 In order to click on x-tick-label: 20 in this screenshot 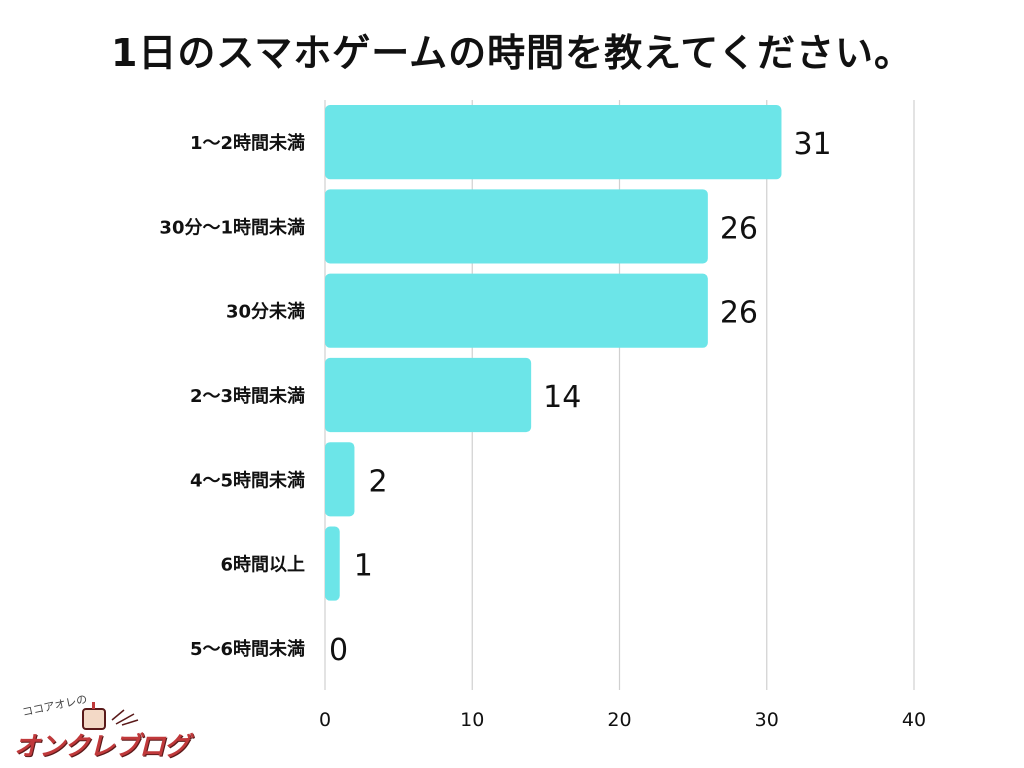, I will do `click(619, 720)`.